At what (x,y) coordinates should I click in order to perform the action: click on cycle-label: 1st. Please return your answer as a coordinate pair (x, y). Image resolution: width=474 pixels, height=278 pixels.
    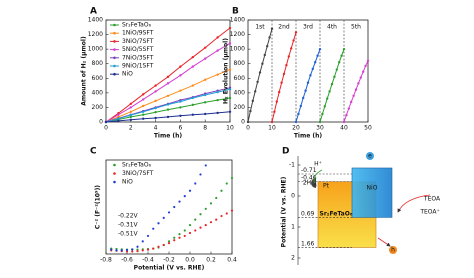
    Looking at the image, I should click on (260, 27).